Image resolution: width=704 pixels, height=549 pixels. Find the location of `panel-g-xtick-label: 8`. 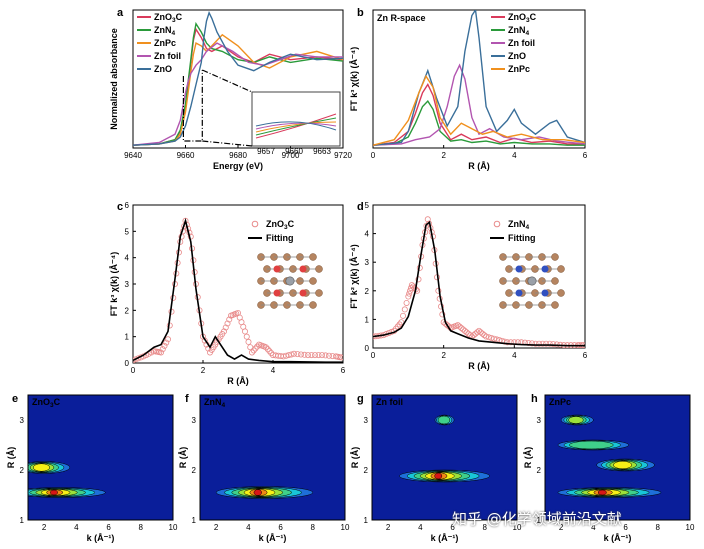

panel-g-xtick-label: 8 is located at coordinates (485, 527).